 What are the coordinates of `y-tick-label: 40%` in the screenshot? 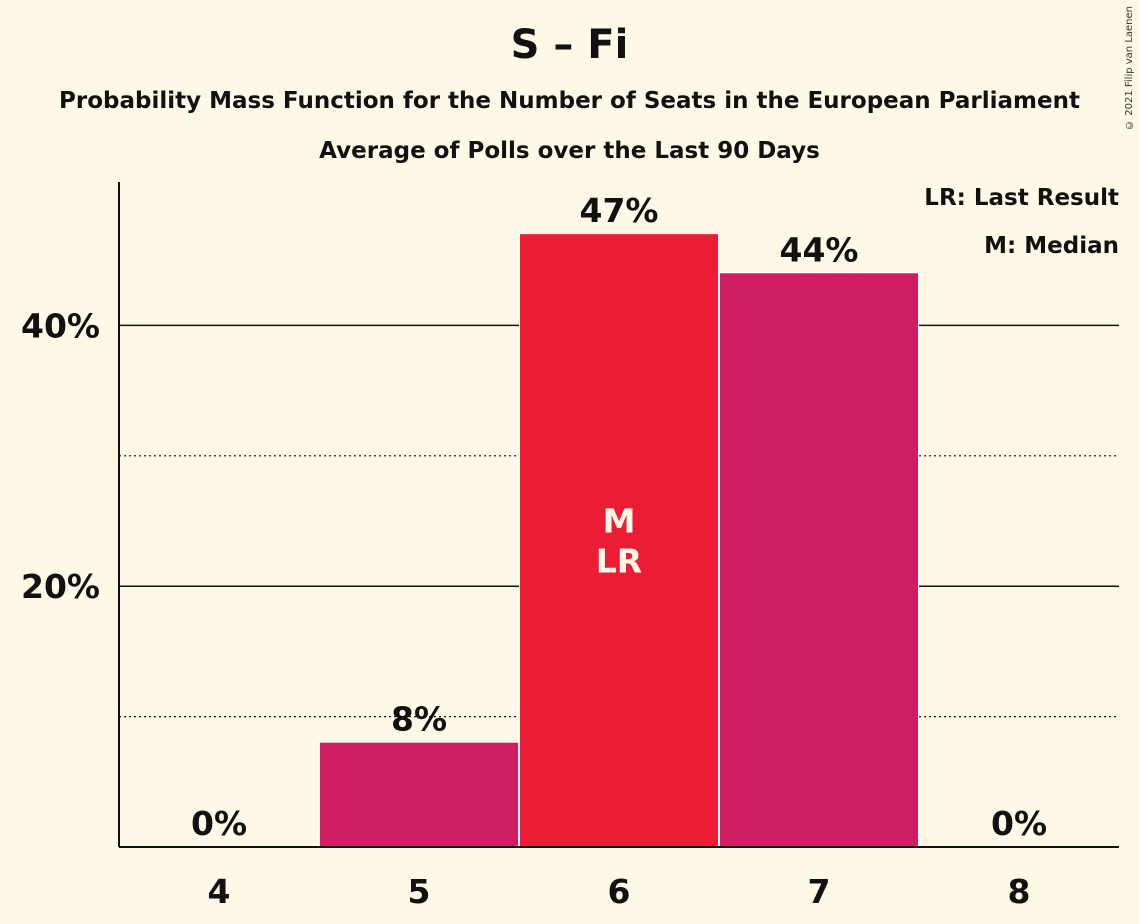 It's located at (60, 325).